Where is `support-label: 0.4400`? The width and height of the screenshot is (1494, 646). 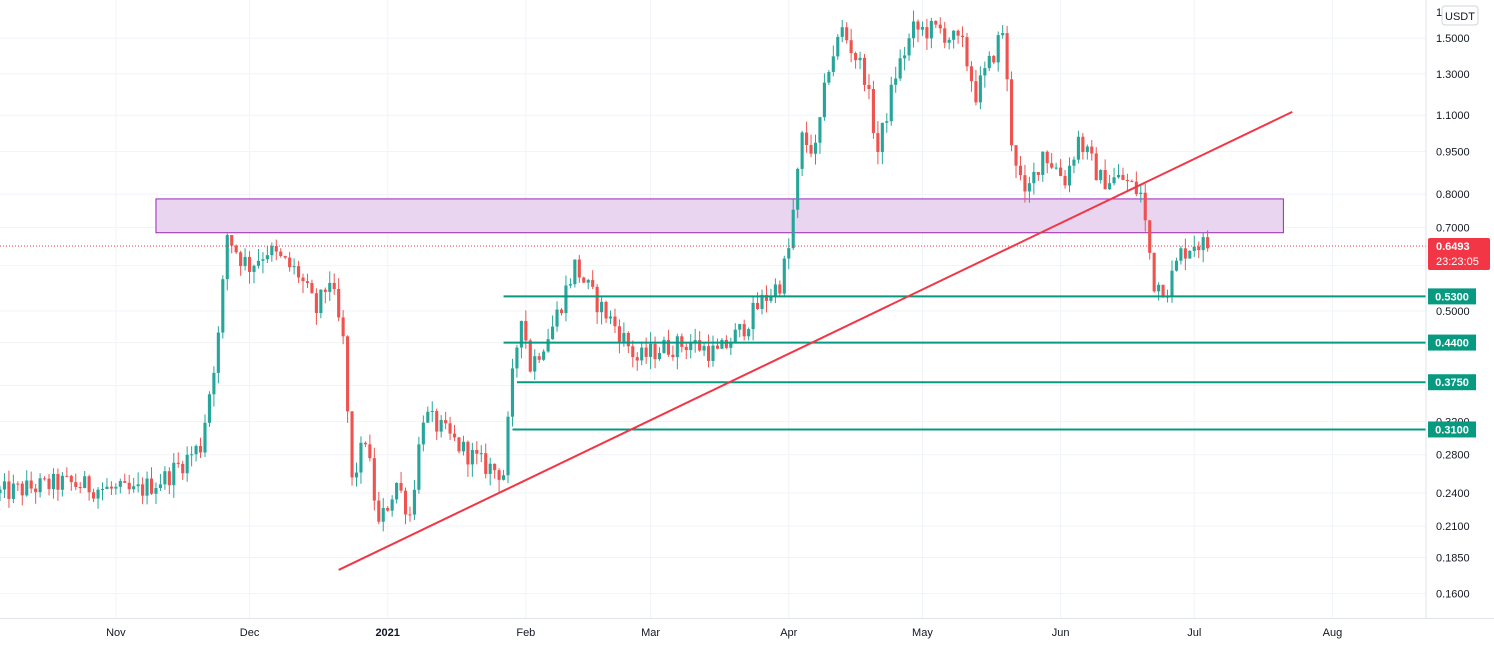
support-label: 0.4400 is located at coordinates (1452, 344).